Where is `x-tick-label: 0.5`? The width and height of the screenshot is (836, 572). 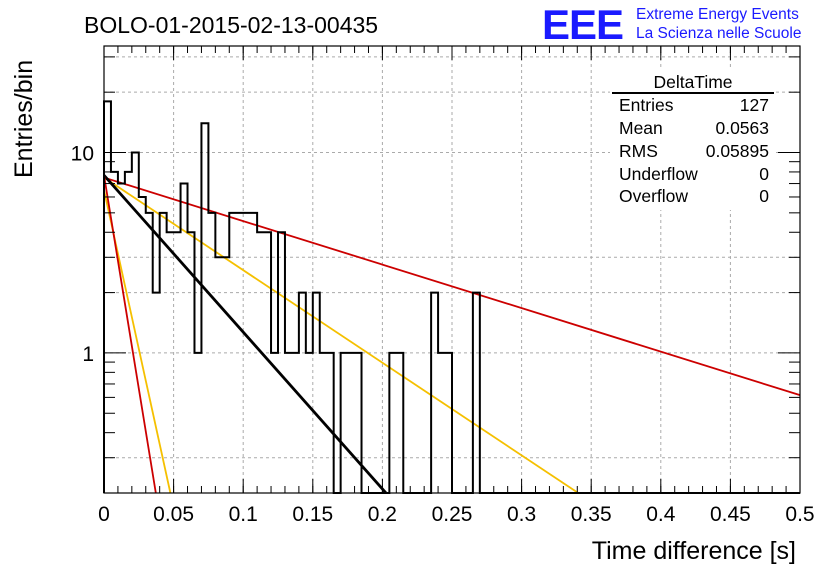 x-tick-label: 0.5 is located at coordinates (799, 514).